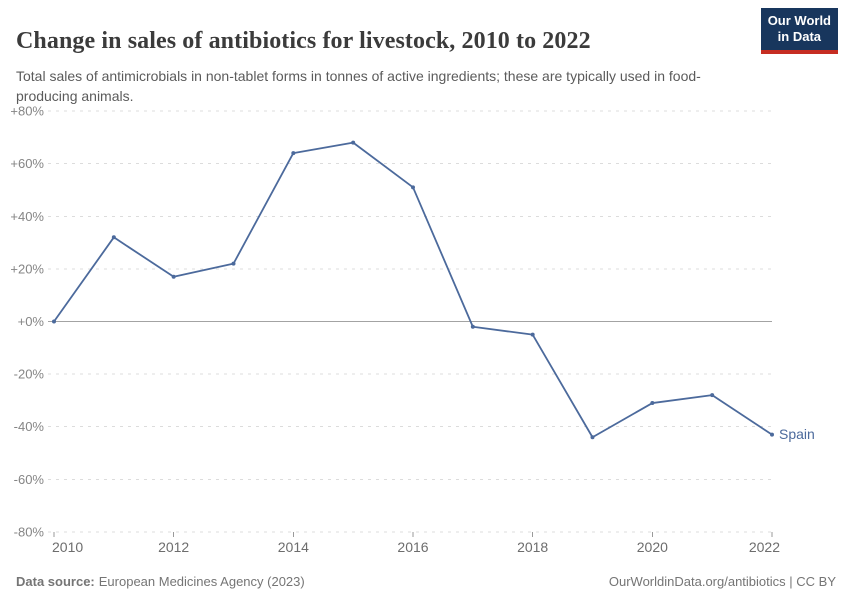 This screenshot has width=850, height=600. I want to click on y-tick-label: -80%, so click(29, 531).